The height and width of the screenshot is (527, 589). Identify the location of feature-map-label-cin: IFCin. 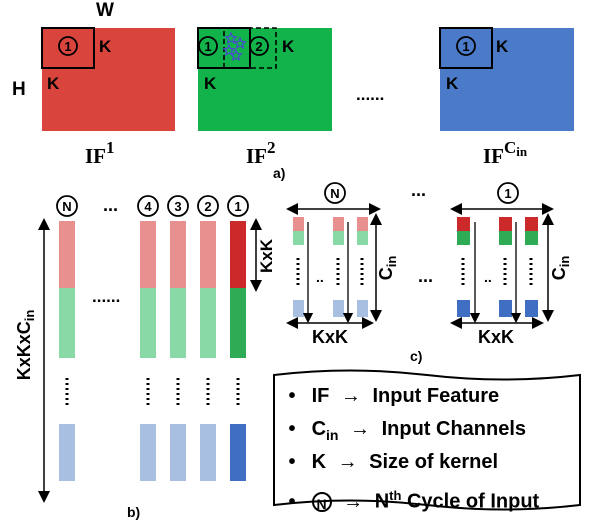
(505, 153).